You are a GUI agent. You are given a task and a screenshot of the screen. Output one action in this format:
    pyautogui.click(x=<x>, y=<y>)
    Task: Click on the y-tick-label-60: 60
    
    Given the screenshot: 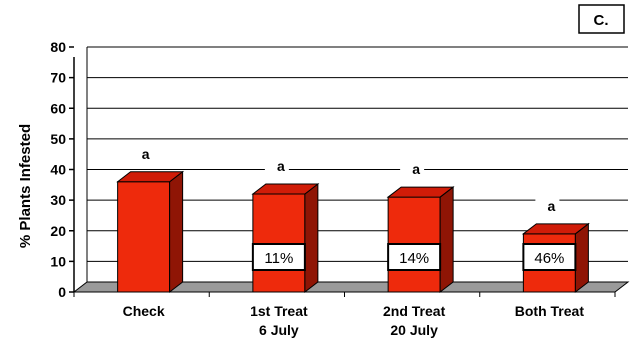 What is the action you would take?
    pyautogui.click(x=58, y=108)
    